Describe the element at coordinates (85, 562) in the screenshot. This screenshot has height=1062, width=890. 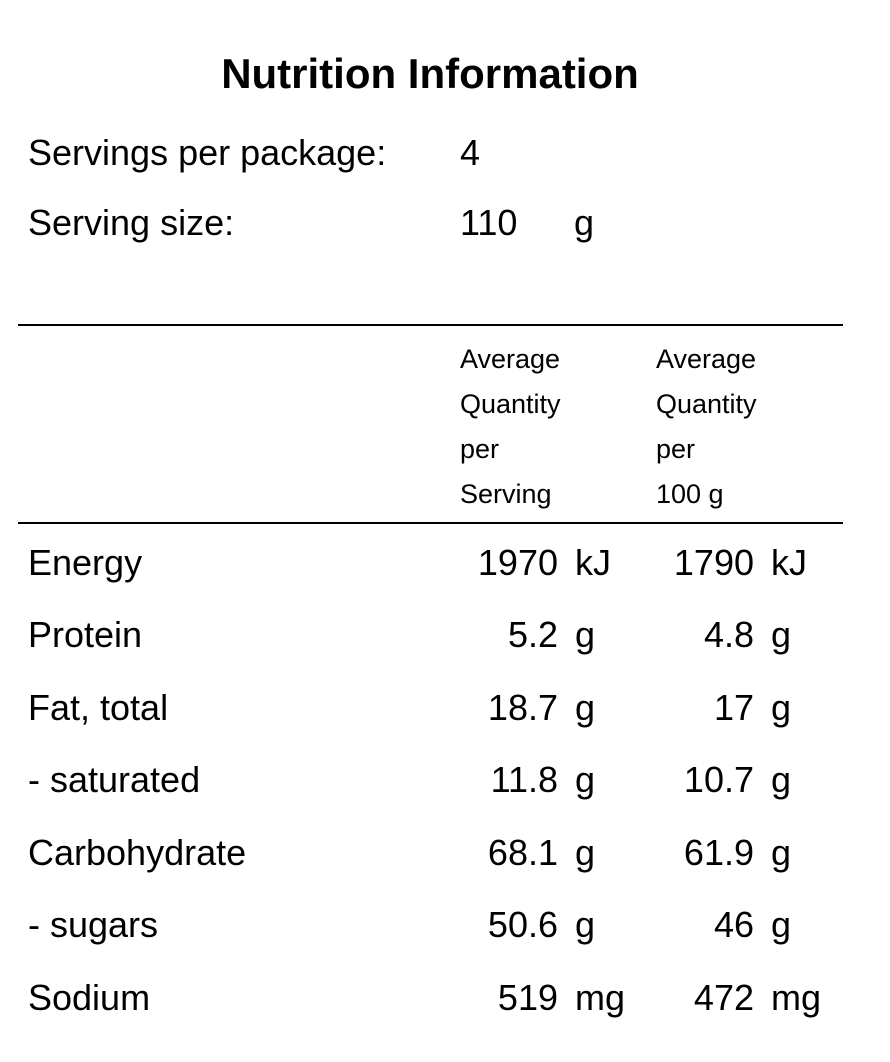
I see `nutrient-name: Energy` at that location.